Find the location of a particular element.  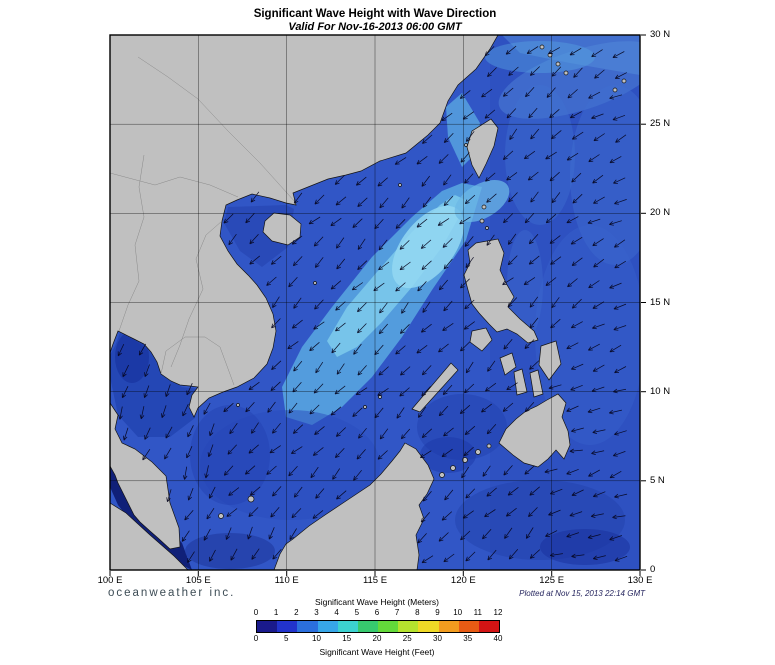

meters-tick: 1 is located at coordinates (276, 612).